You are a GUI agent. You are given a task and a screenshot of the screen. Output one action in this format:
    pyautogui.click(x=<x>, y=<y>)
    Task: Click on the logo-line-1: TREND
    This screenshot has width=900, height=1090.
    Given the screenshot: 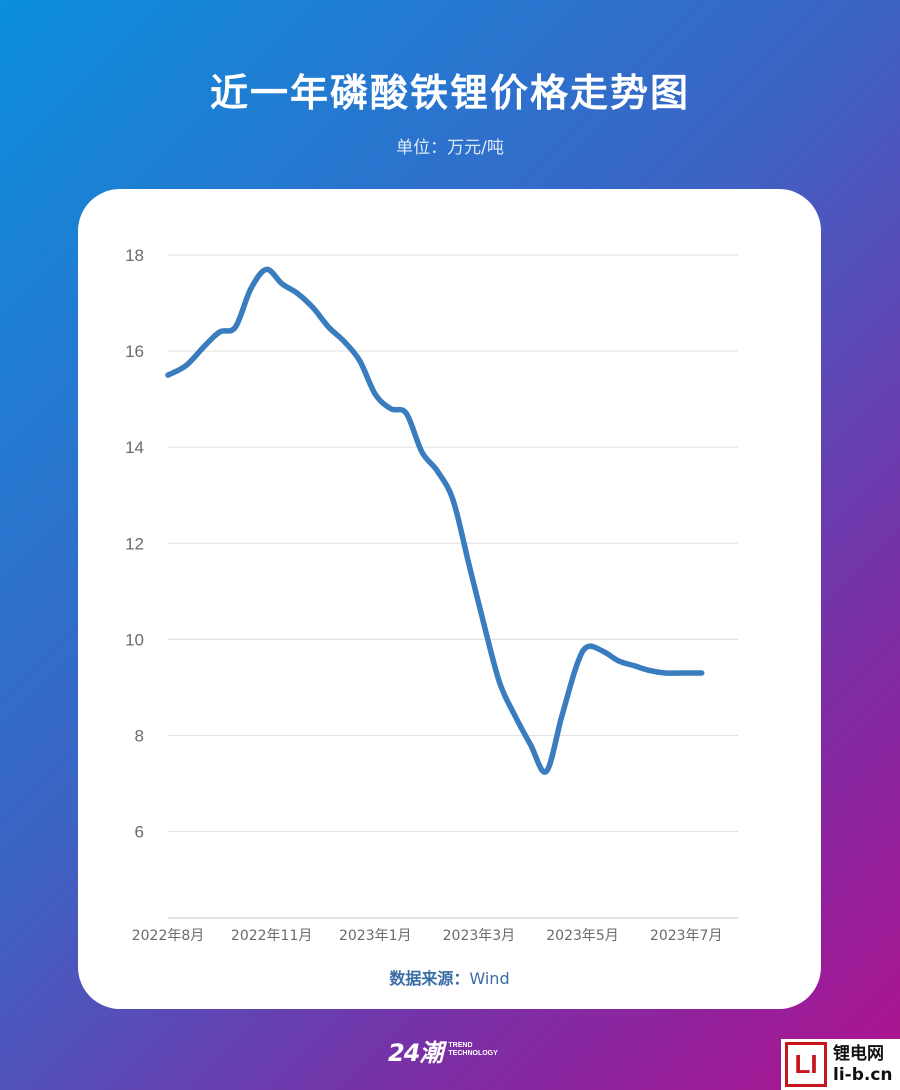 What is the action you would take?
    pyautogui.click(x=460, y=1045)
    